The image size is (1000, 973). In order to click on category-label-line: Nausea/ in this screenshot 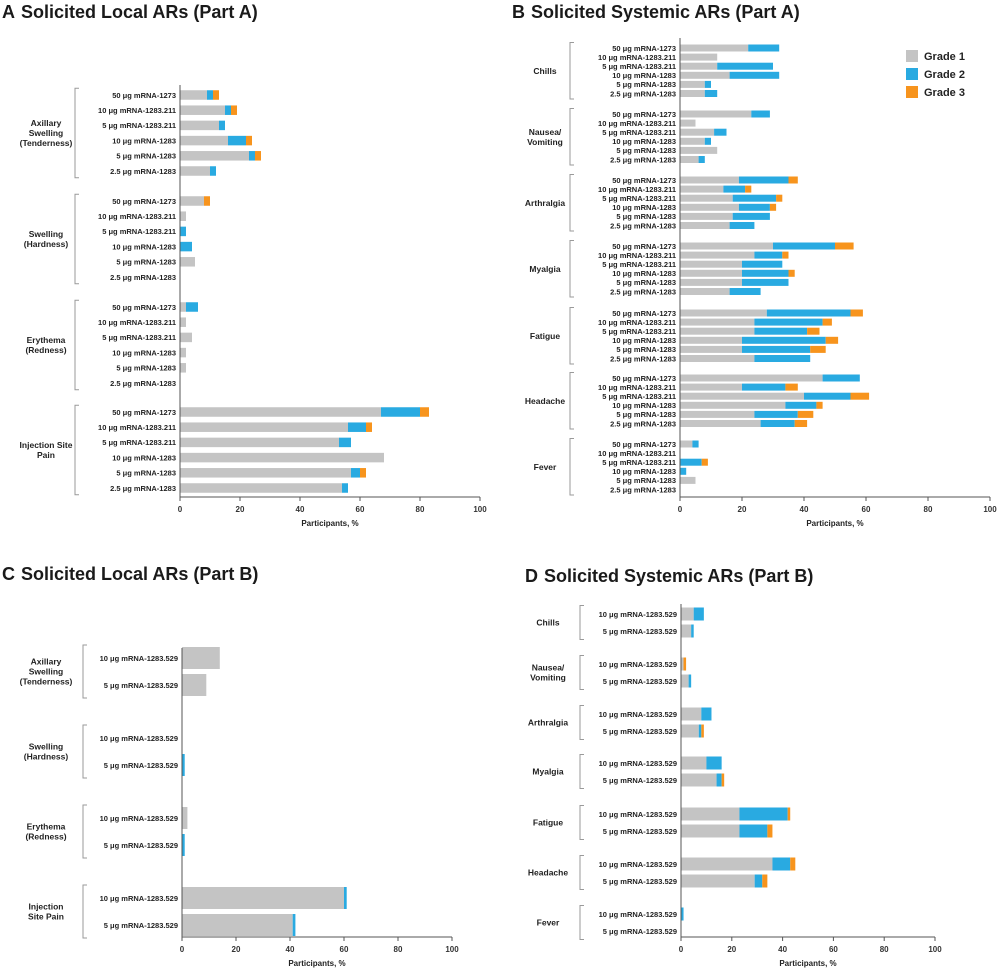, I will do `click(548, 668)`.